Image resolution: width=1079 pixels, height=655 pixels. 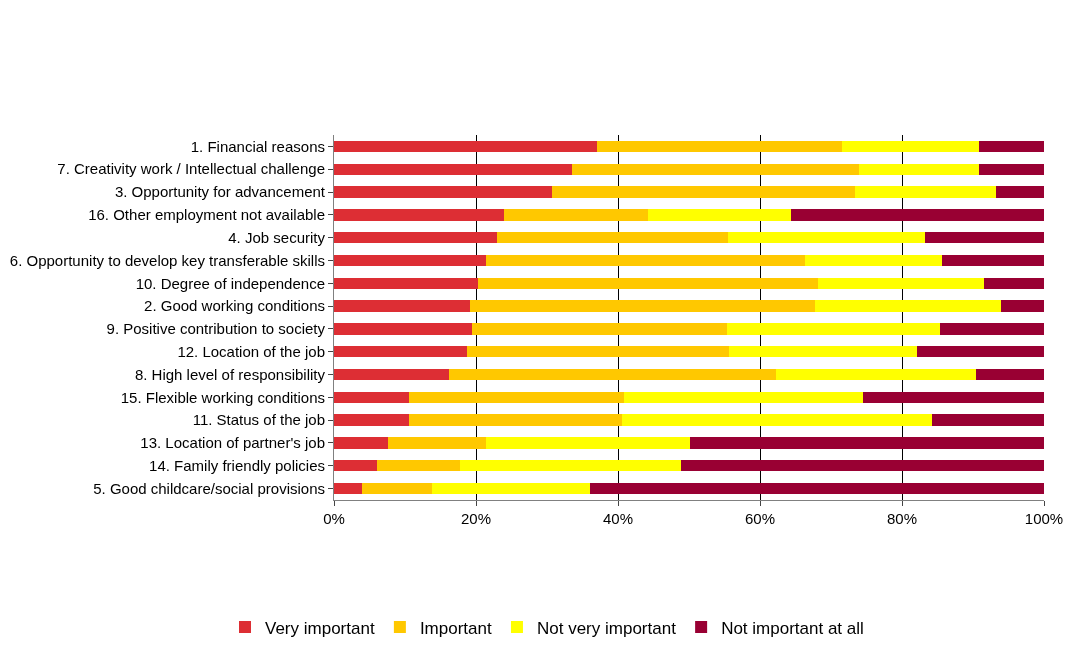 What do you see at coordinates (476, 518) in the screenshot?
I see `x-tick-label: 20%` at bounding box center [476, 518].